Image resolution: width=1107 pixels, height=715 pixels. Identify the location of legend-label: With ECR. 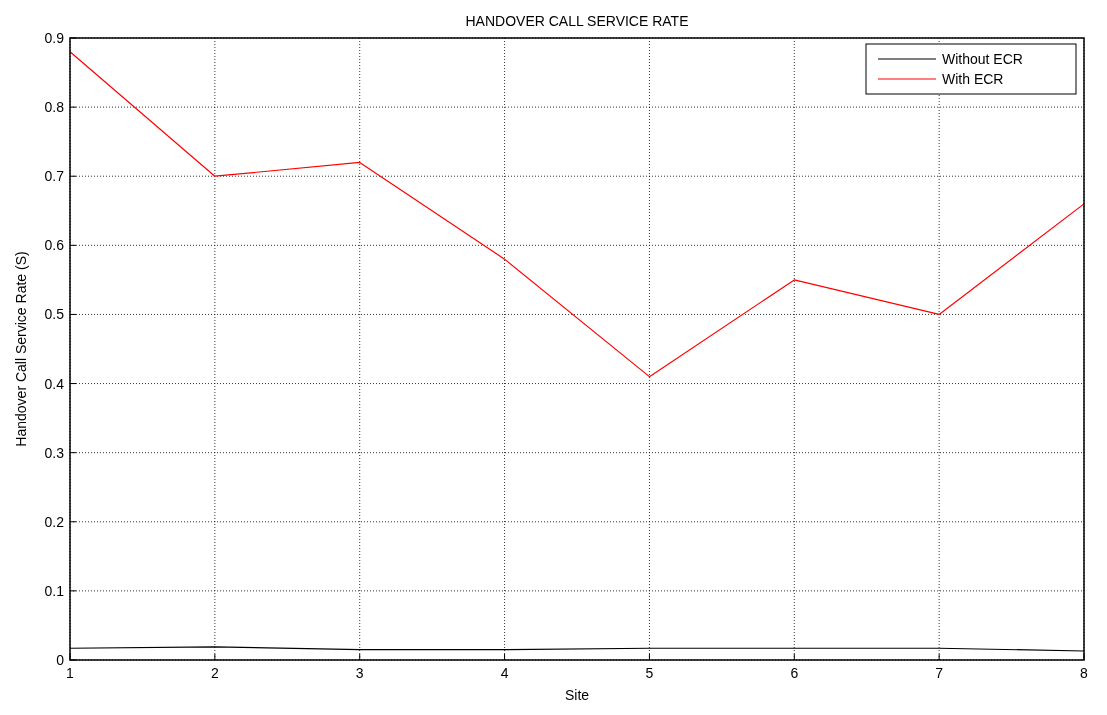
(973, 79).